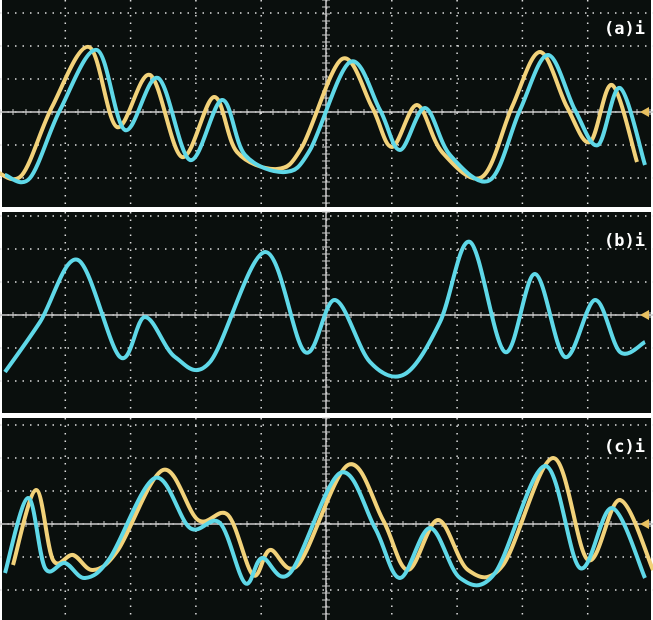  What do you see at coordinates (624, 241) in the screenshot?
I see `panel-label: (b)i` at bounding box center [624, 241].